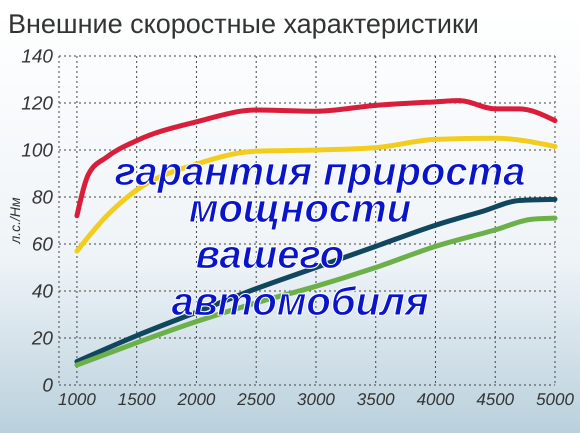 Image resolution: width=580 pixels, height=433 pixels. What do you see at coordinates (77, 399) in the screenshot?
I see `x-tick-label: 1000` at bounding box center [77, 399].